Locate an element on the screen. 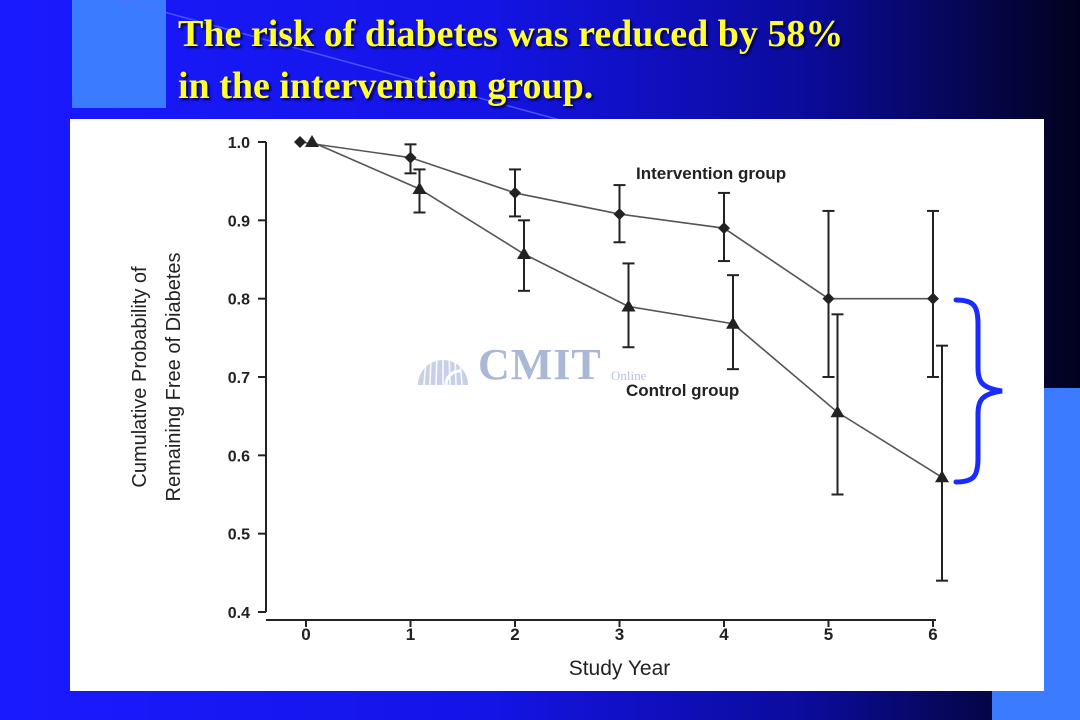 The image size is (1080, 720). x-tick-label: 2 is located at coordinates (514, 634).